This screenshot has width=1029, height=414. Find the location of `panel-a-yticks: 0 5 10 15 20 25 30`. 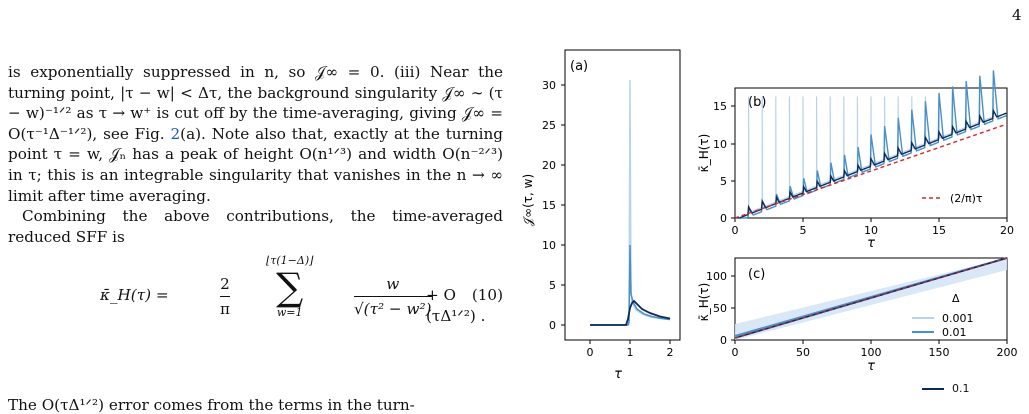

panel-a-yticks: 0 5 10 15 20 25 30 is located at coordinates (553, 205).